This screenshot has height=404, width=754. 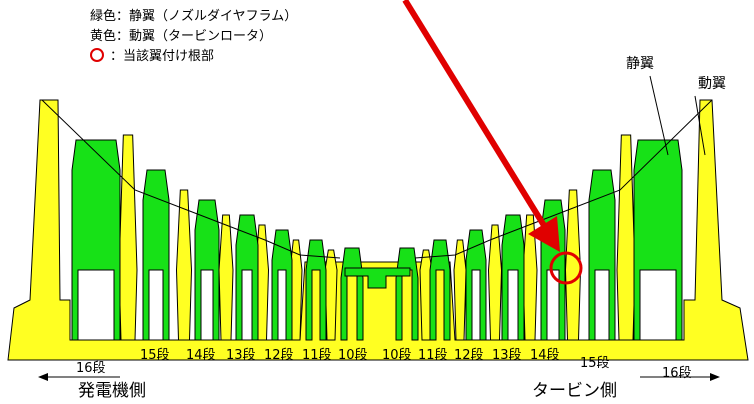 What do you see at coordinates (659, 115) in the screenshot?
I see `callout-line-stationary` at bounding box center [659, 115].